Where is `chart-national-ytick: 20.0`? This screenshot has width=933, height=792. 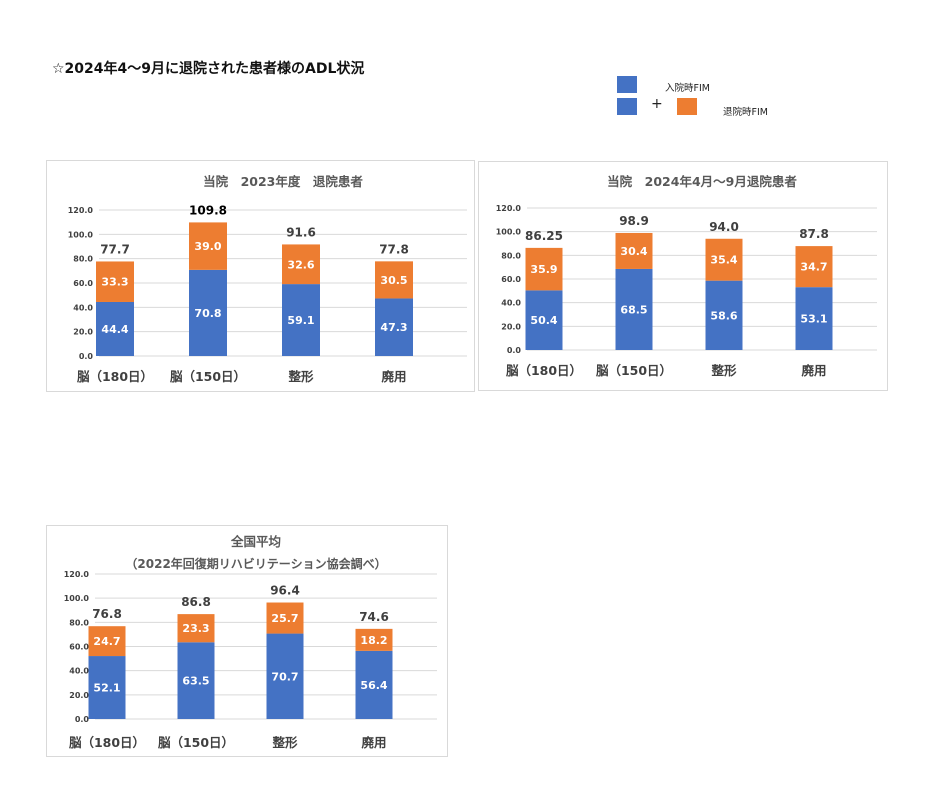 chart-national-ytick: 20.0 is located at coordinates (79, 695).